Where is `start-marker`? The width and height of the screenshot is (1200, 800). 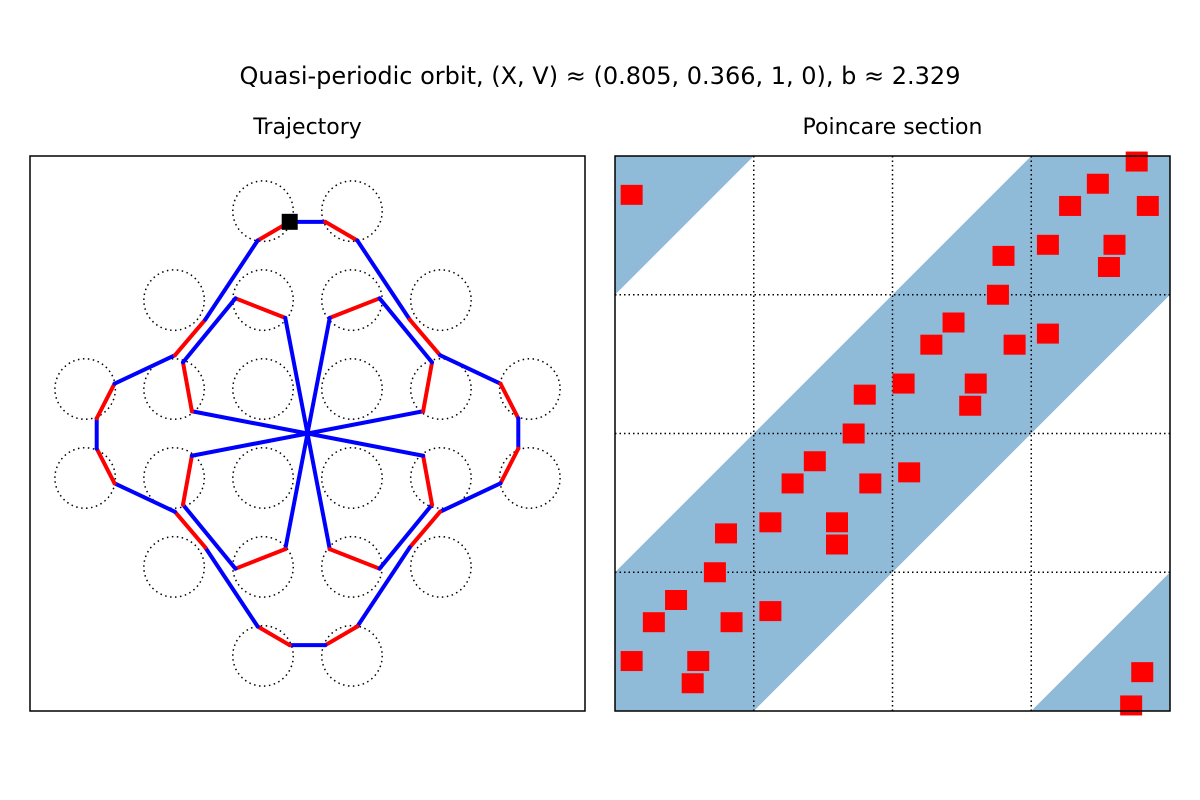 start-marker is located at coordinates (289, 221).